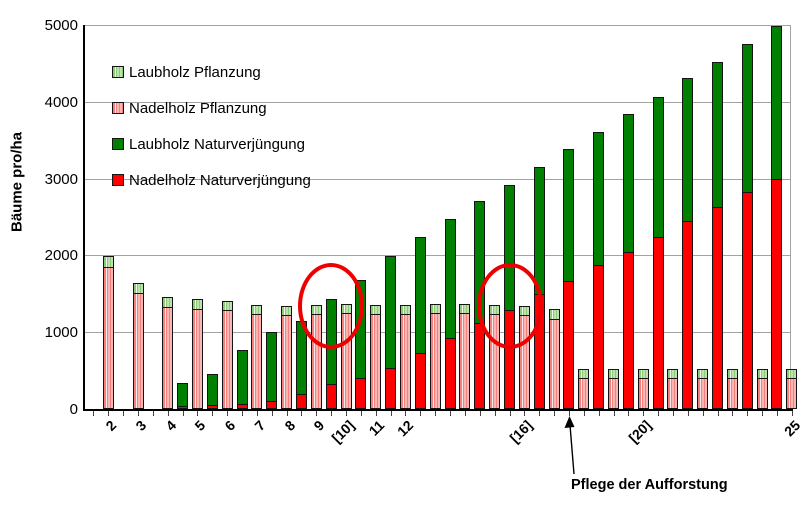 This screenshot has width=800, height=508. I want to click on x-axis-label: [20], so click(640, 431).